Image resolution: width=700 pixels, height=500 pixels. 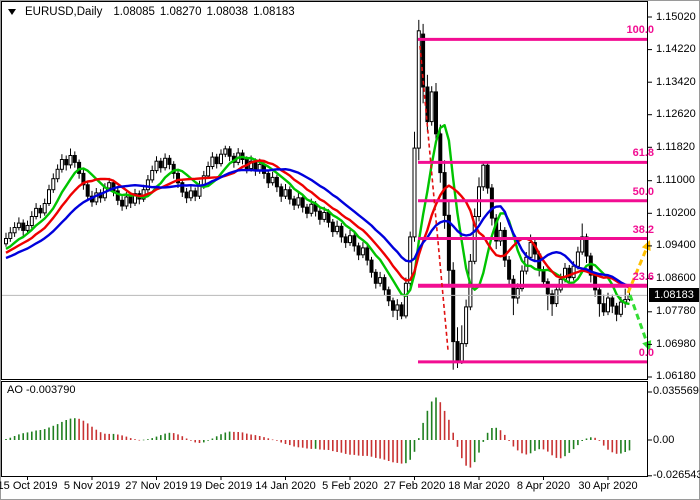 What do you see at coordinates (221, 486) in the screenshot?
I see `time-axis-label: 19 Dec 2019` at bounding box center [221, 486].